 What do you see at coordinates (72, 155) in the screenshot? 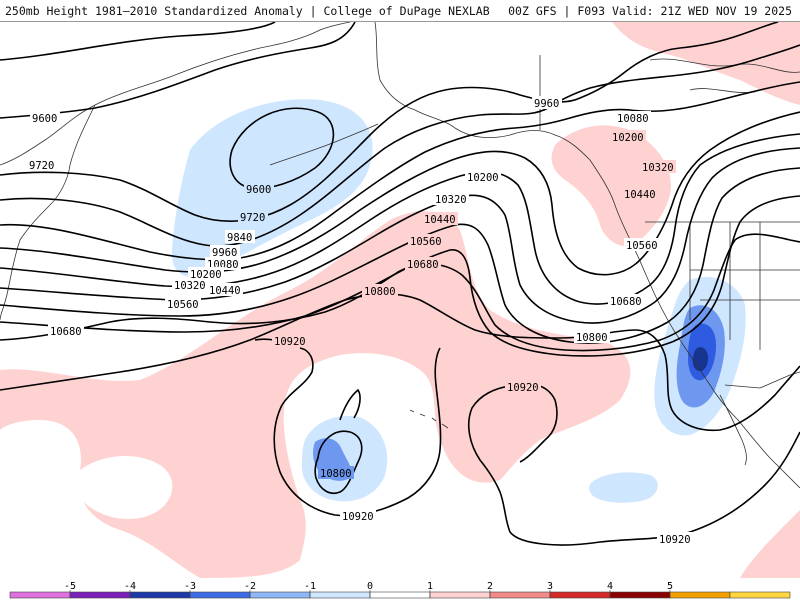
I see `kamchatka` at bounding box center [72, 155].